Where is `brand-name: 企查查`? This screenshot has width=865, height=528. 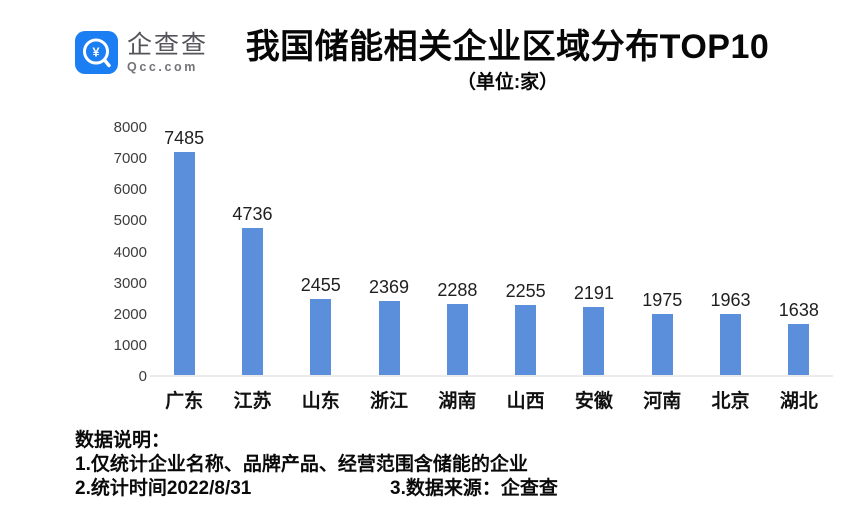 brand-name: 企查查 is located at coordinates (168, 45).